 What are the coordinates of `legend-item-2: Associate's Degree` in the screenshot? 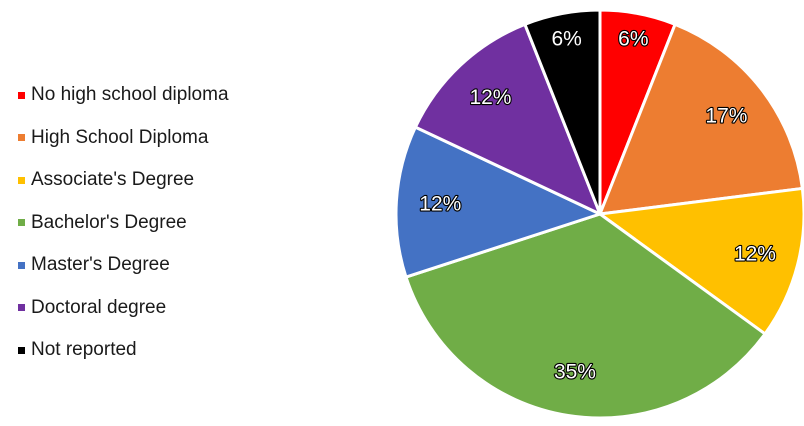 It's located at (123, 180).